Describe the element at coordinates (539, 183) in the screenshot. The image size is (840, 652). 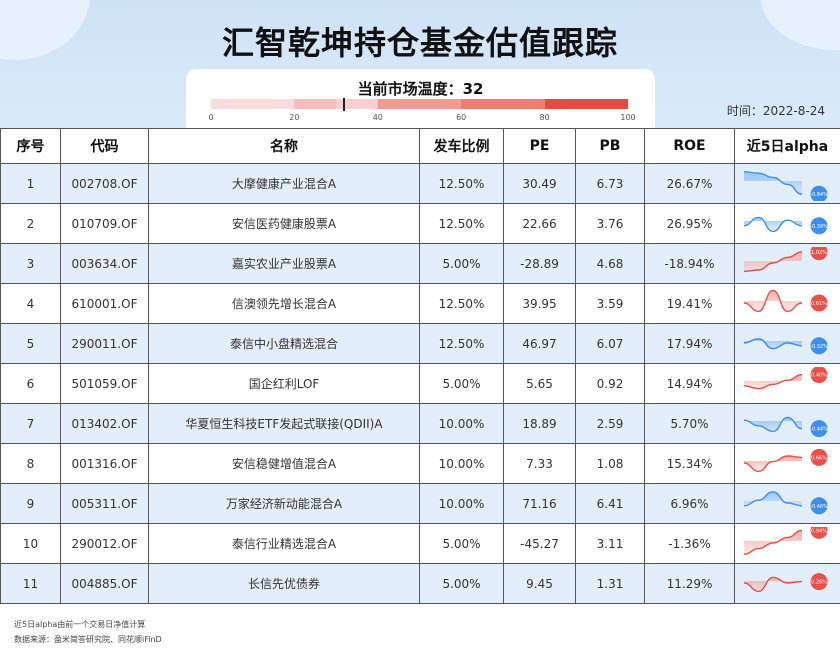
I see `cell-pe: 30.49` at that location.